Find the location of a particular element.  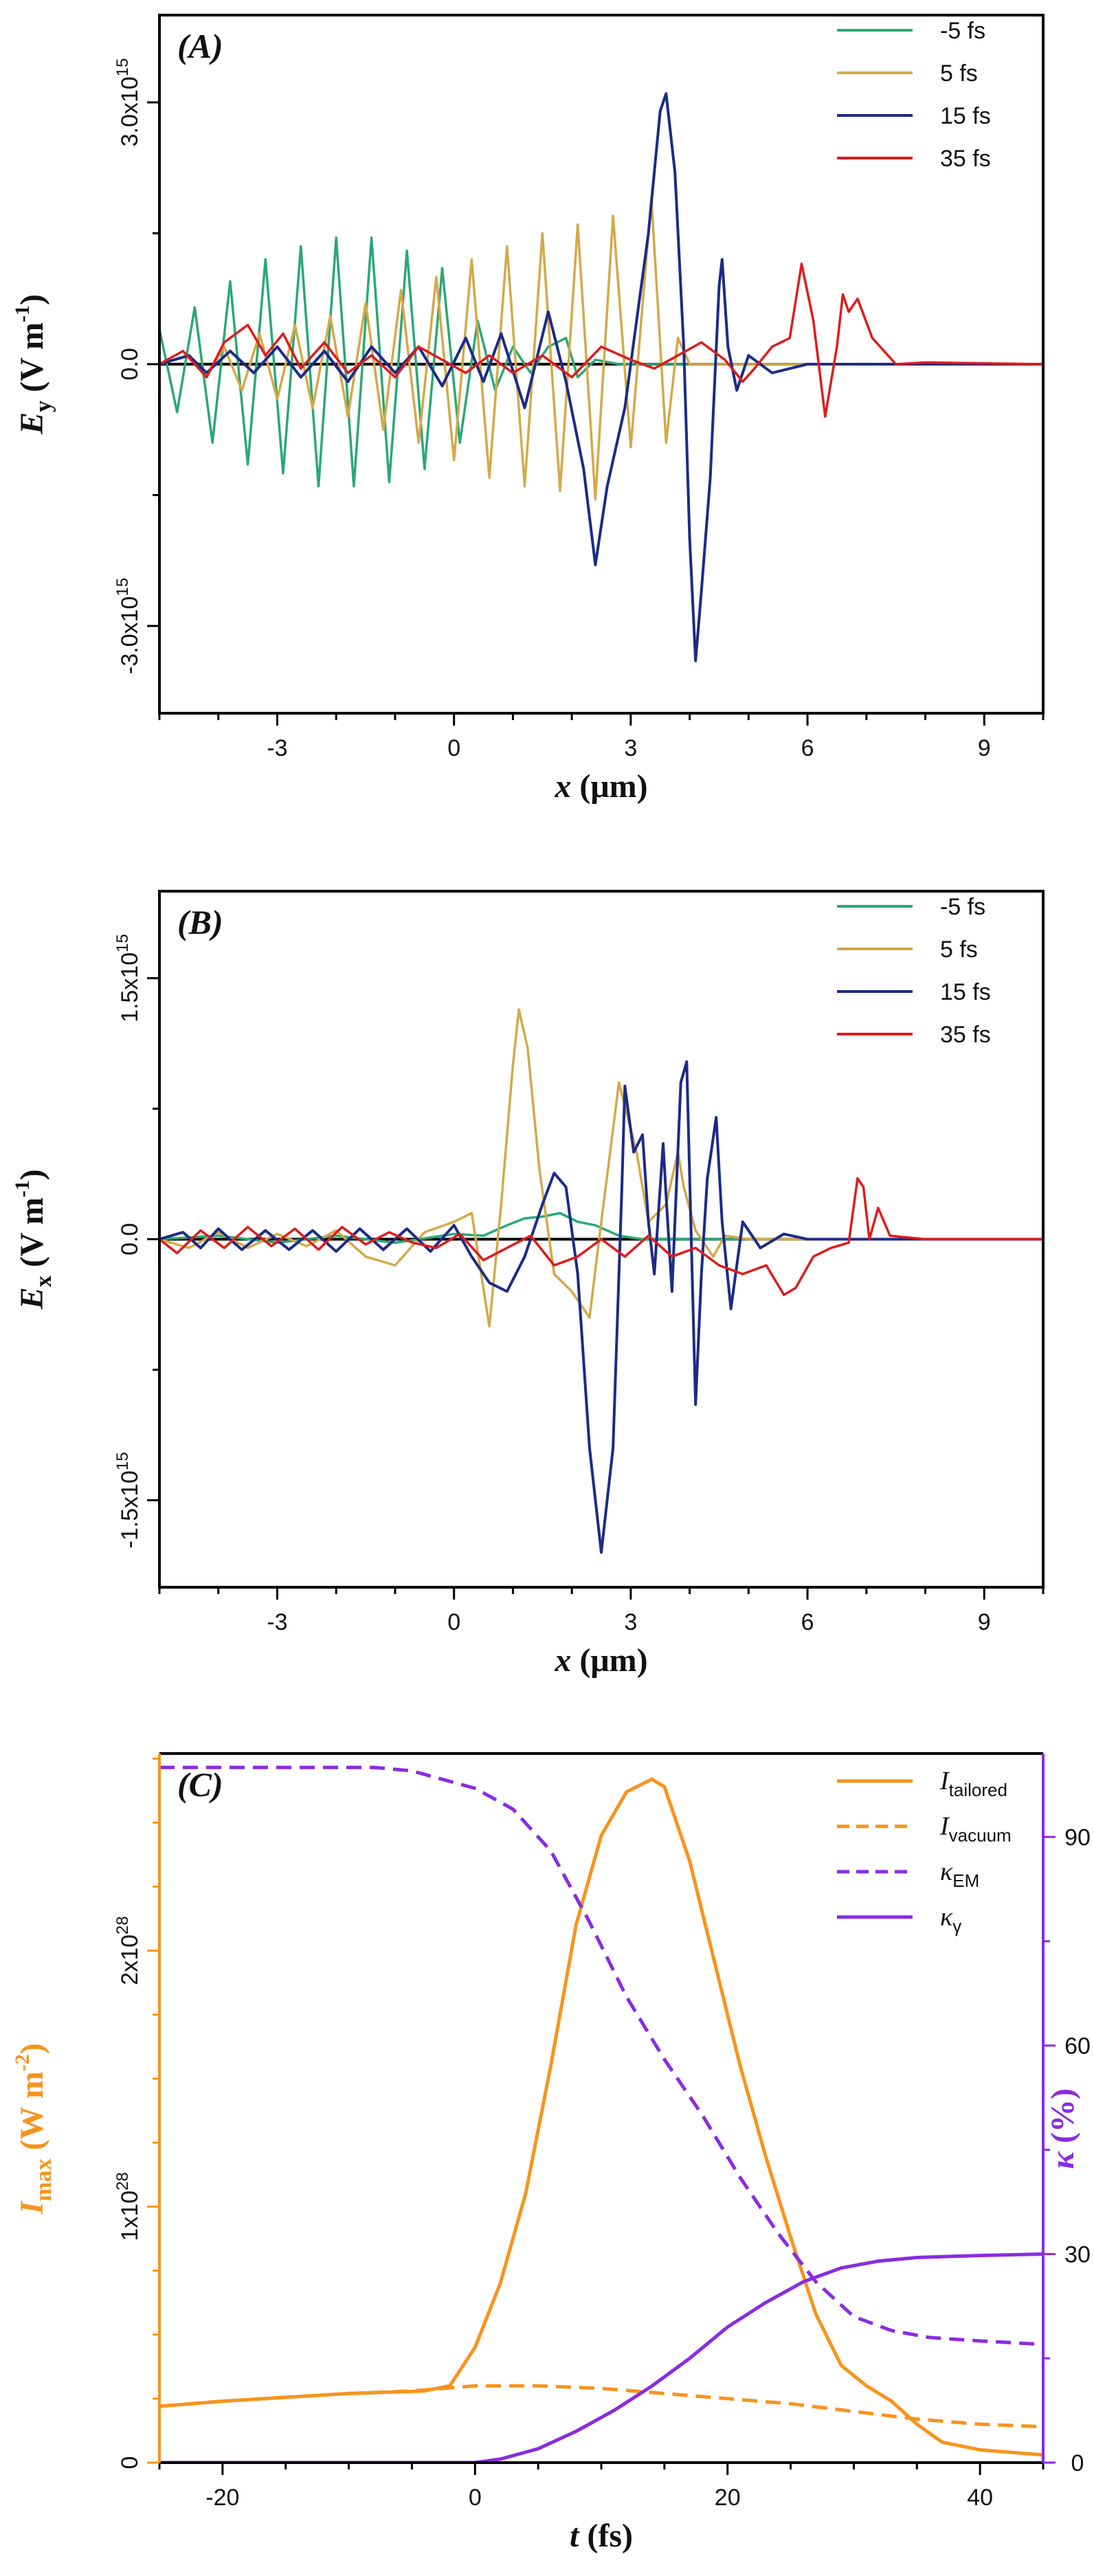

y-tick-label: 3.0x1015 is located at coordinates (128, 102).